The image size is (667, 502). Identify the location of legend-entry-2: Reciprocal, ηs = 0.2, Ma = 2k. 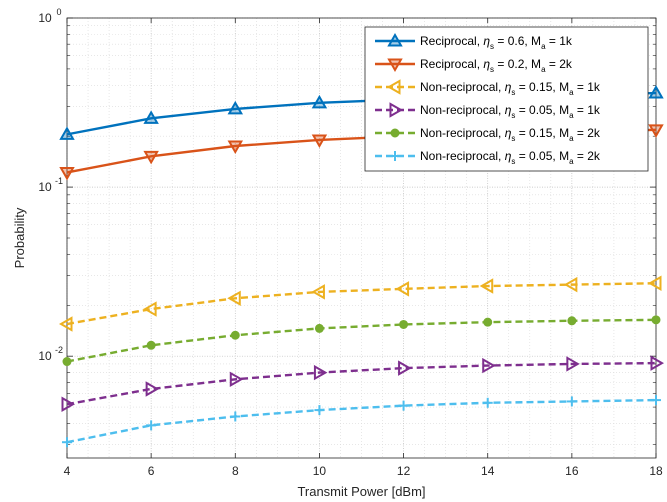
(474, 65).